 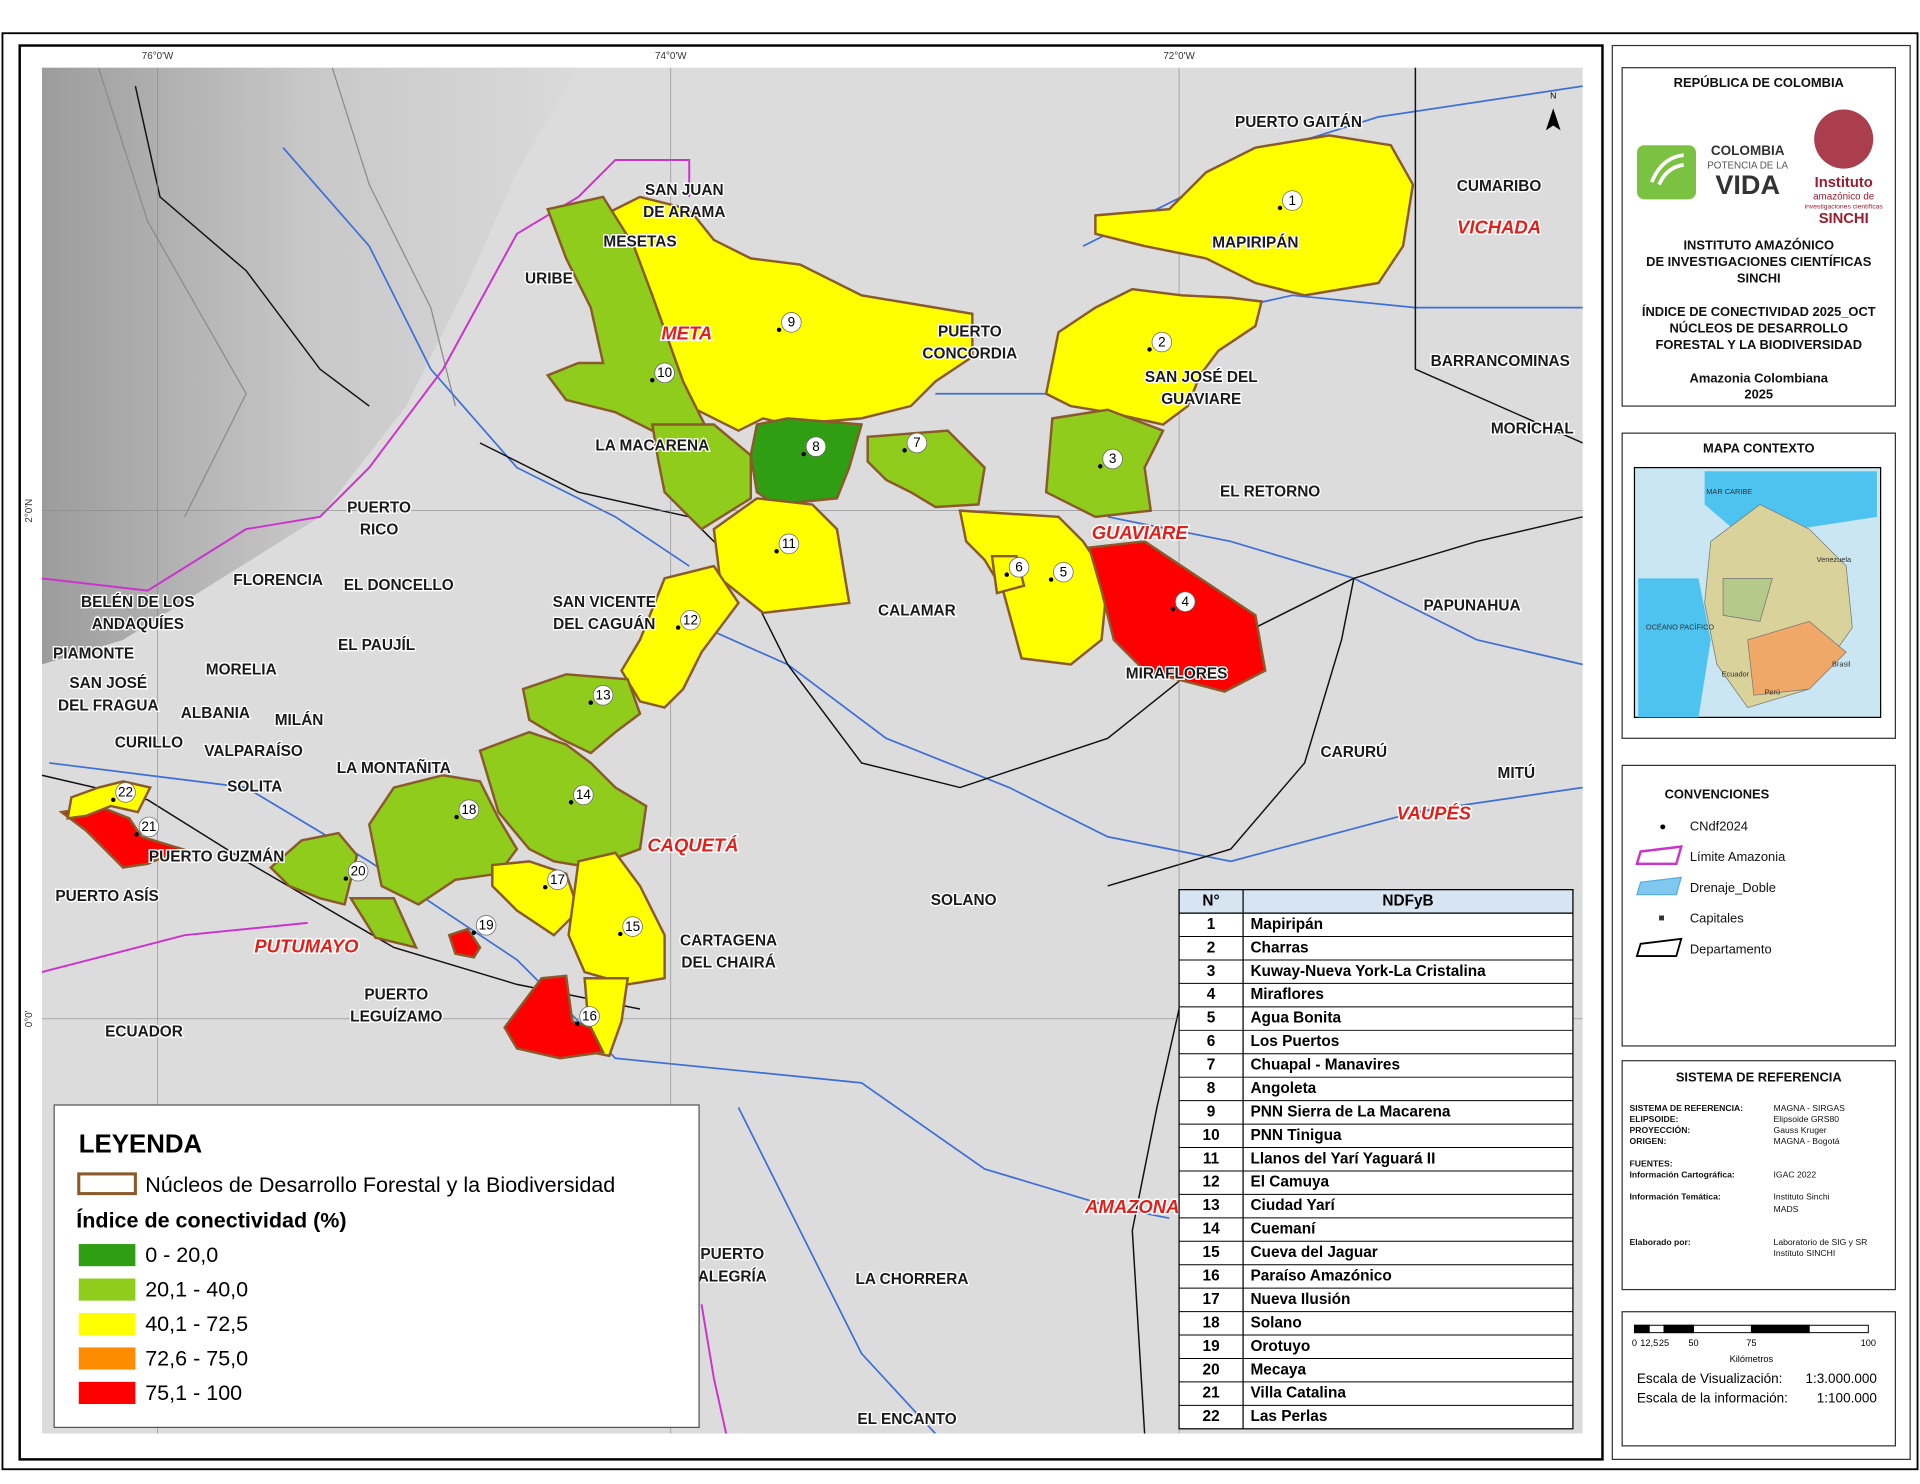 I want to click on panel-year: 2025, so click(x=1758, y=393).